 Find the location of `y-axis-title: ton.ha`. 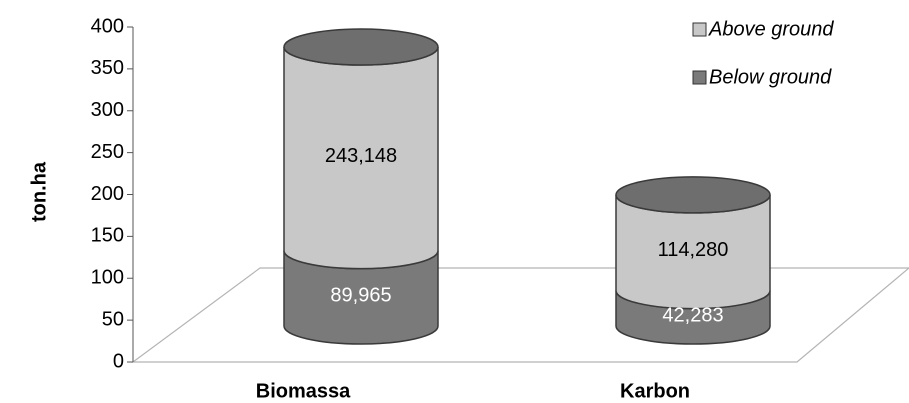

y-axis-title: ton.ha is located at coordinates (39, 191).